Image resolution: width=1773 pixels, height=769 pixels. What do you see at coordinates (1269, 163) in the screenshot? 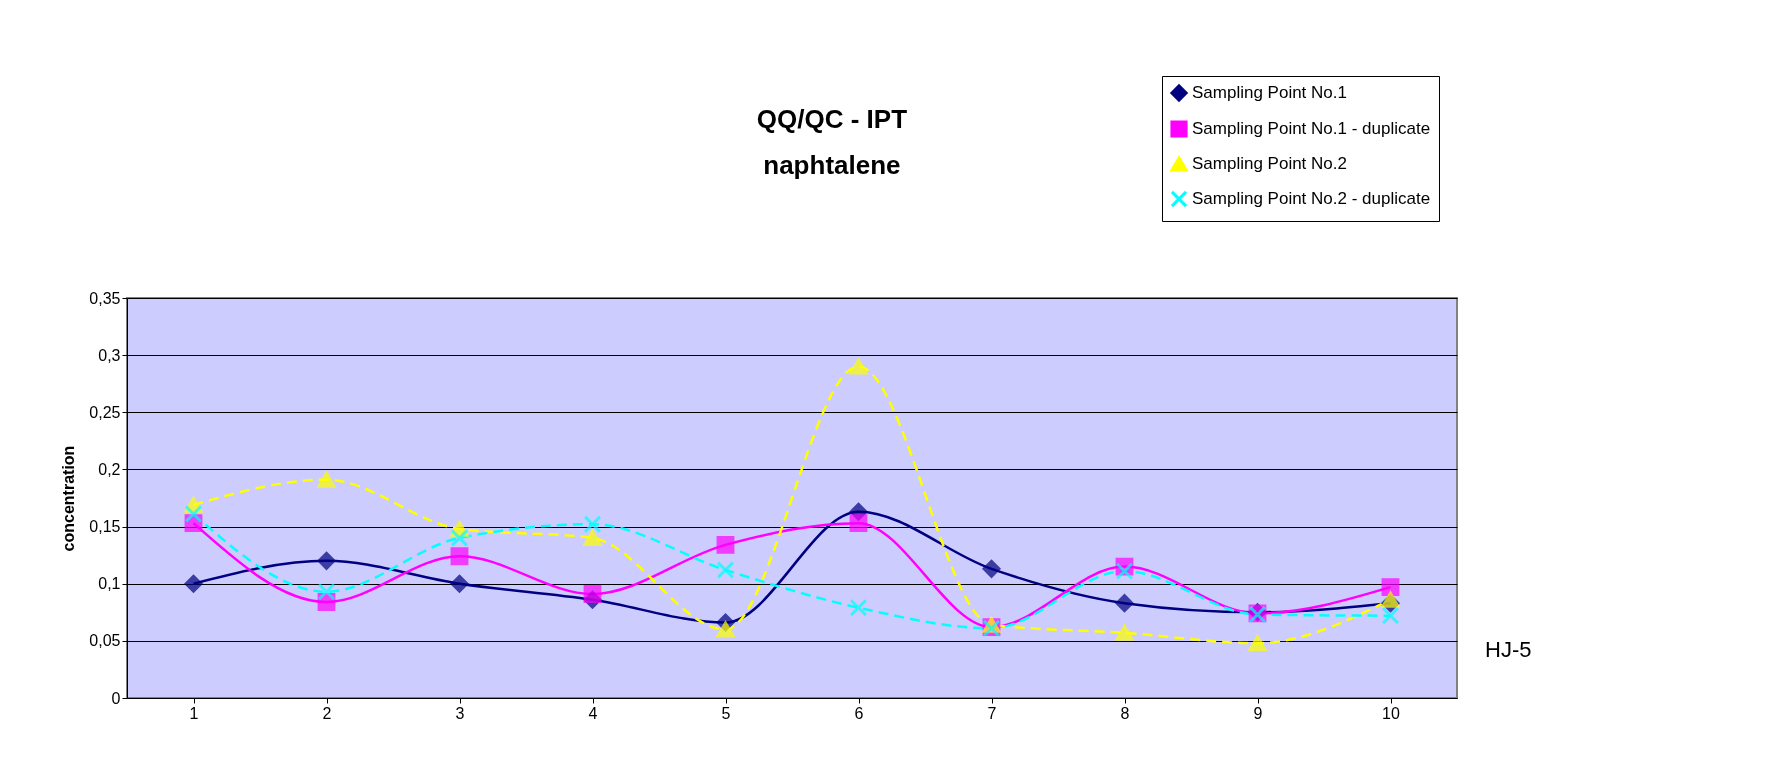
I see `legend-label: Sampling Point No.2` at bounding box center [1269, 163].